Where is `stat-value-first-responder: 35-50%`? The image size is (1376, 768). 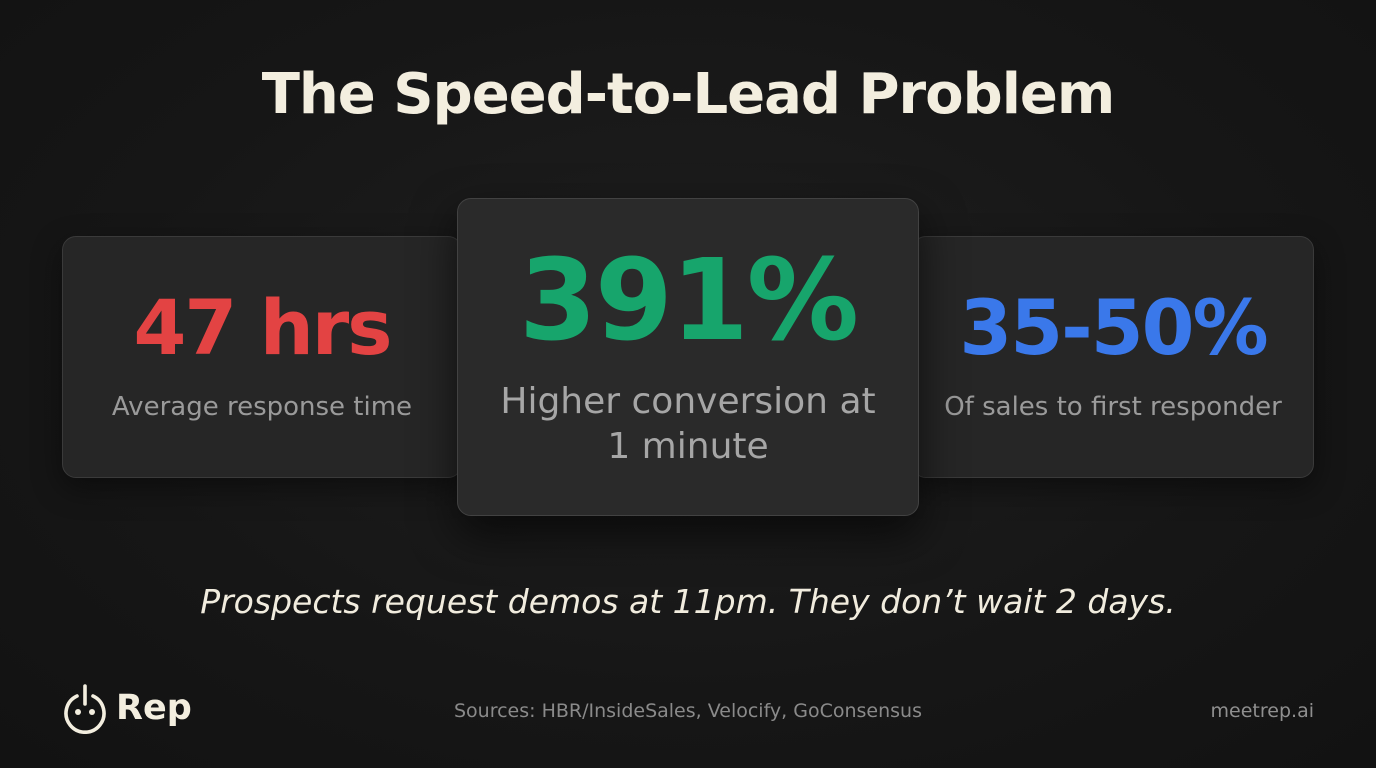 stat-value-first-responder: 35-50% is located at coordinates (1113, 328).